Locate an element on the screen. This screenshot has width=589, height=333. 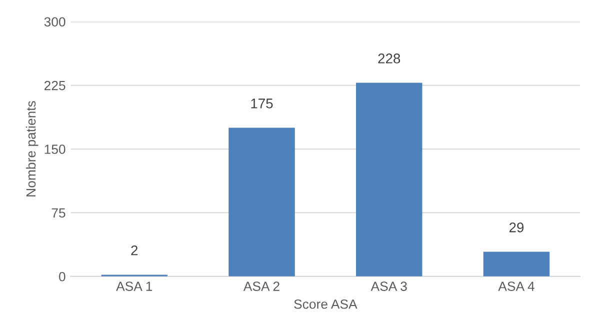
y-tick-label: 150 is located at coordinates (55, 149).